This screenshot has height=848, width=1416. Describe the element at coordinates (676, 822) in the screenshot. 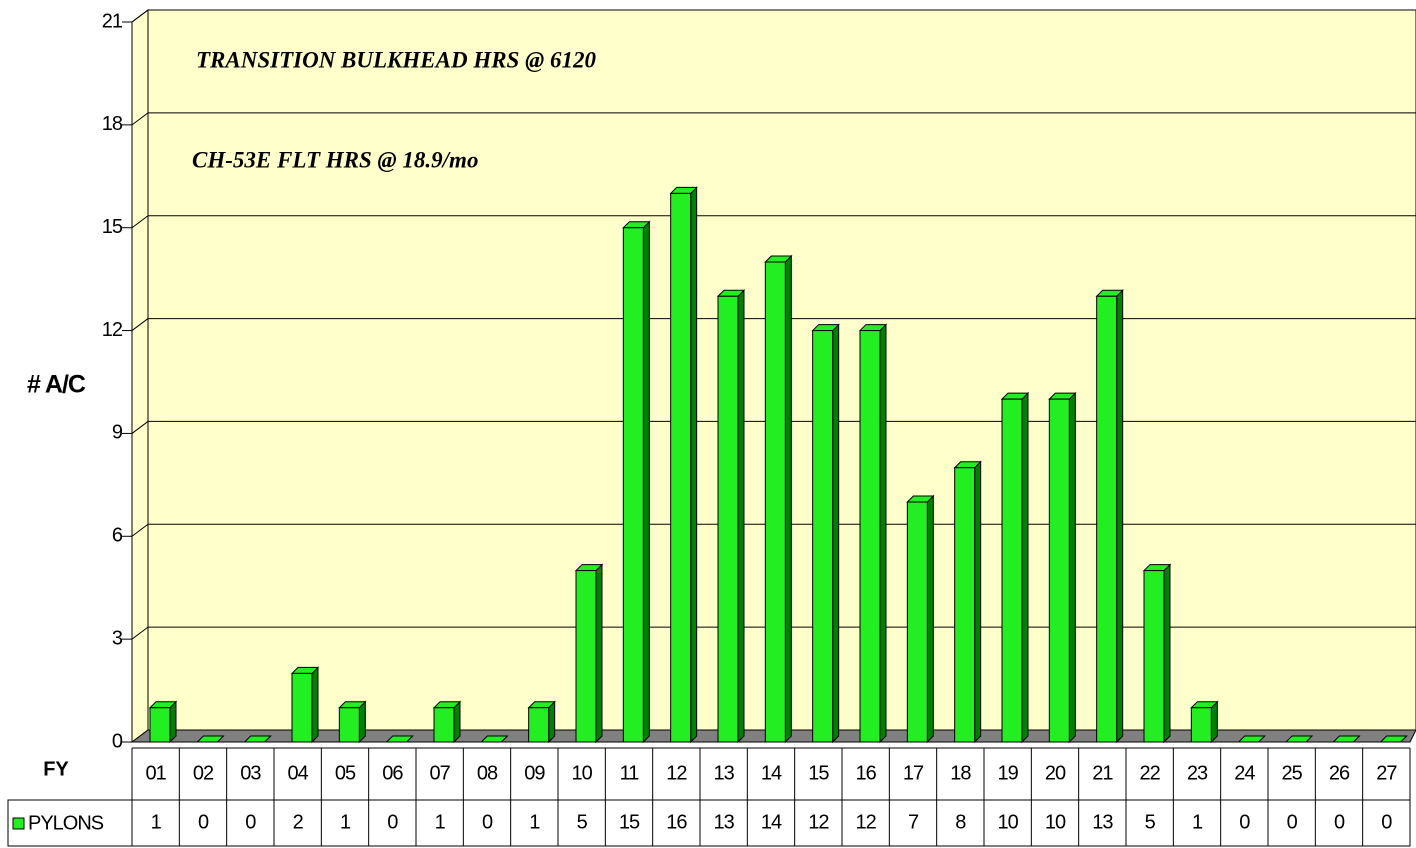

I see `table-value: 16` at that location.